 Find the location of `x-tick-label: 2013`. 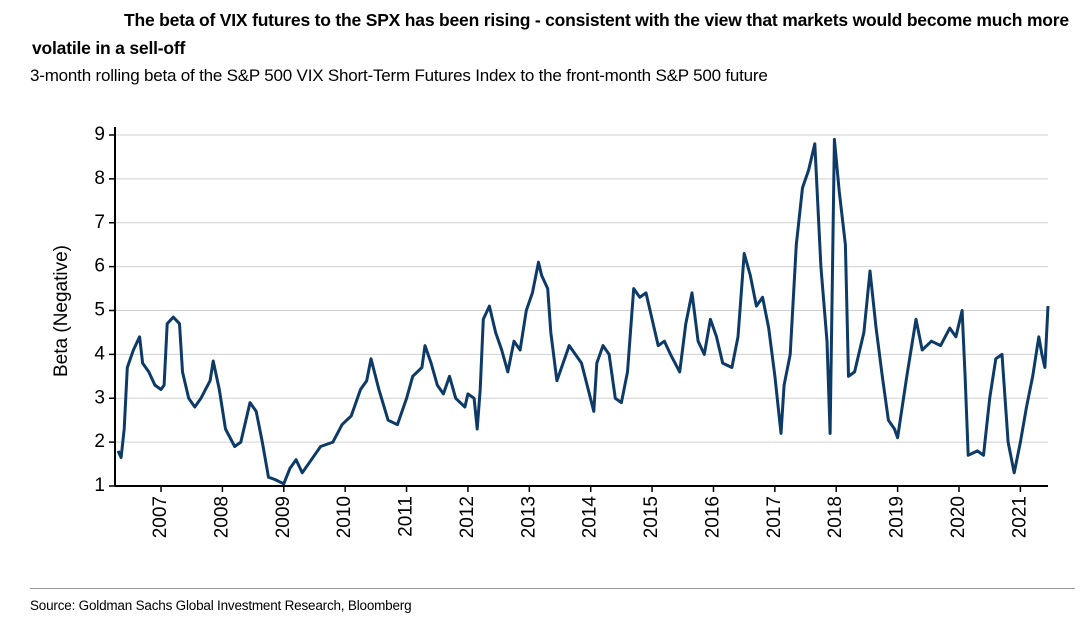

x-tick-label: 2013 is located at coordinates (528, 517).